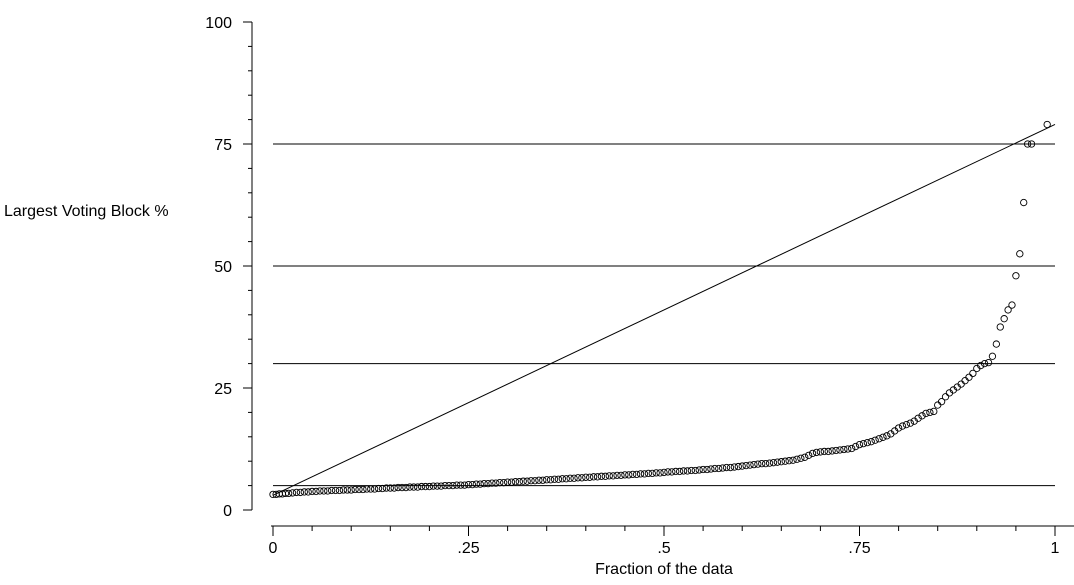 The height and width of the screenshot is (585, 1074). Describe the element at coordinates (663, 548) in the screenshot. I see `x-tick-label: .5` at that location.